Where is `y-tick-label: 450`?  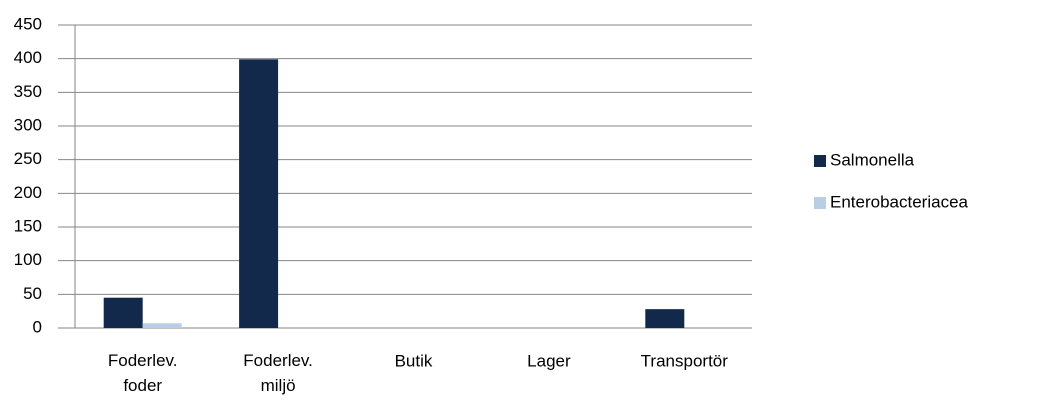 y-tick-label: 450 is located at coordinates (28, 23).